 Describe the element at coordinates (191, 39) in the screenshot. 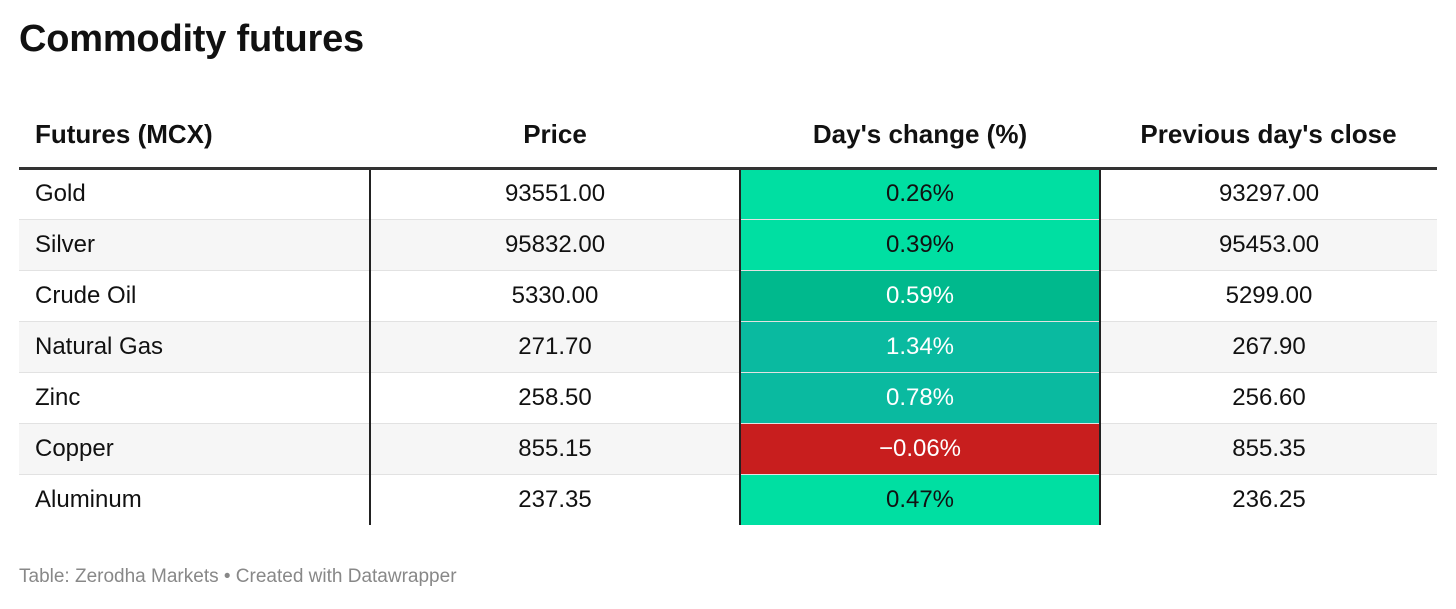

I see `table-title: Commodity futures` at that location.